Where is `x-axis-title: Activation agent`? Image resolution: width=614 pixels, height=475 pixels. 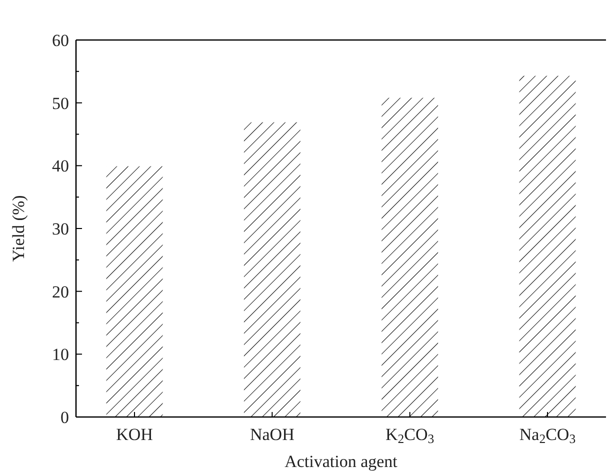 x-axis-title: Activation agent is located at coordinates (341, 461).